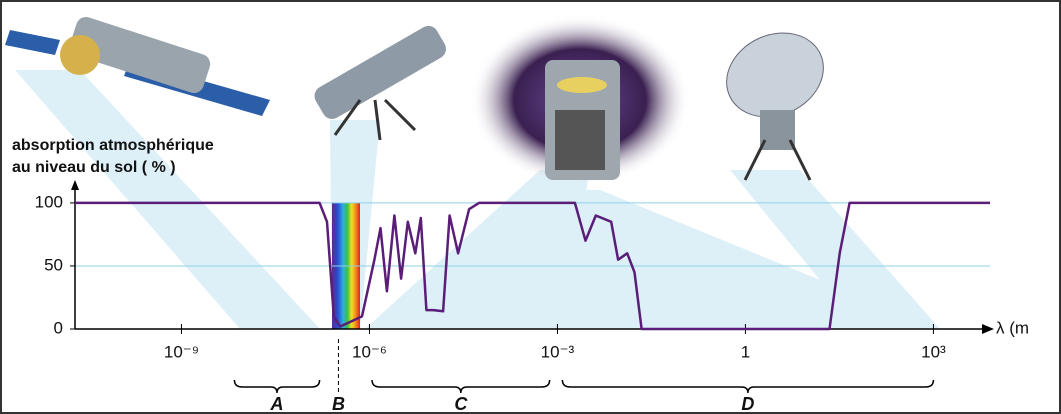 This screenshot has width=1061, height=414. I want to click on x-tick-label: 10⁻⁶, so click(369, 351).